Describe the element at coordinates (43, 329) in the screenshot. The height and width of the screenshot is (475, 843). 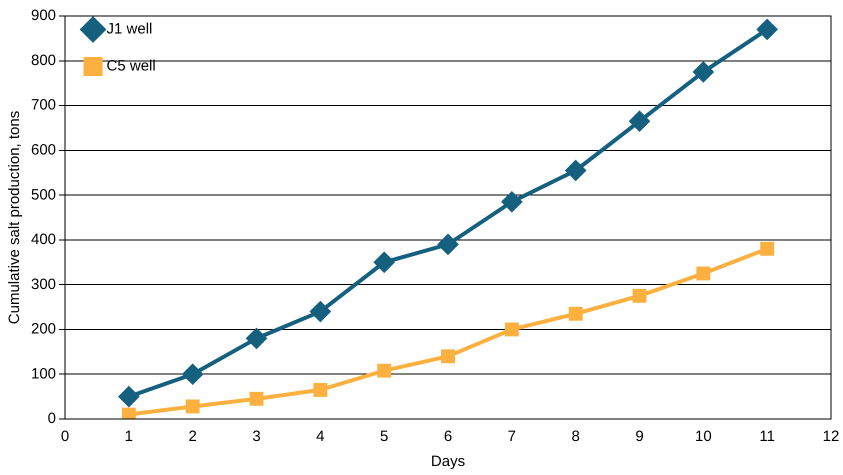
I see `y-tick-label: 200` at that location.